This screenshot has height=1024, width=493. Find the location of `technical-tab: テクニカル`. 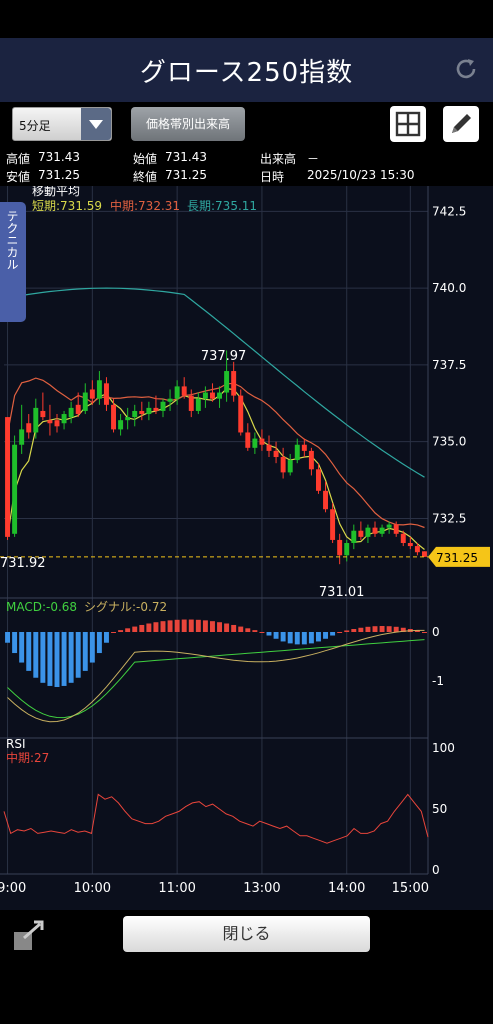

technical-tab: テクニカル is located at coordinates (13, 262).